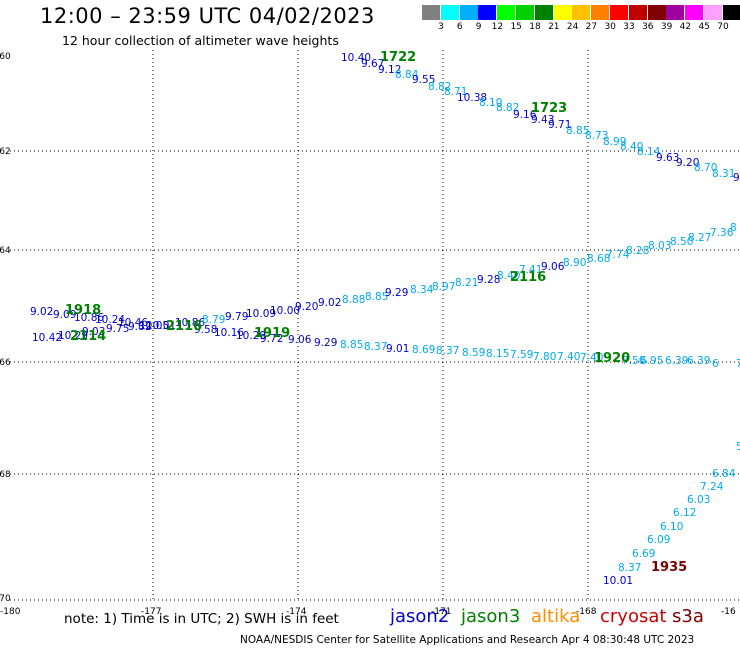  I want to click on wave-height-value: 10.16, so click(229, 333).